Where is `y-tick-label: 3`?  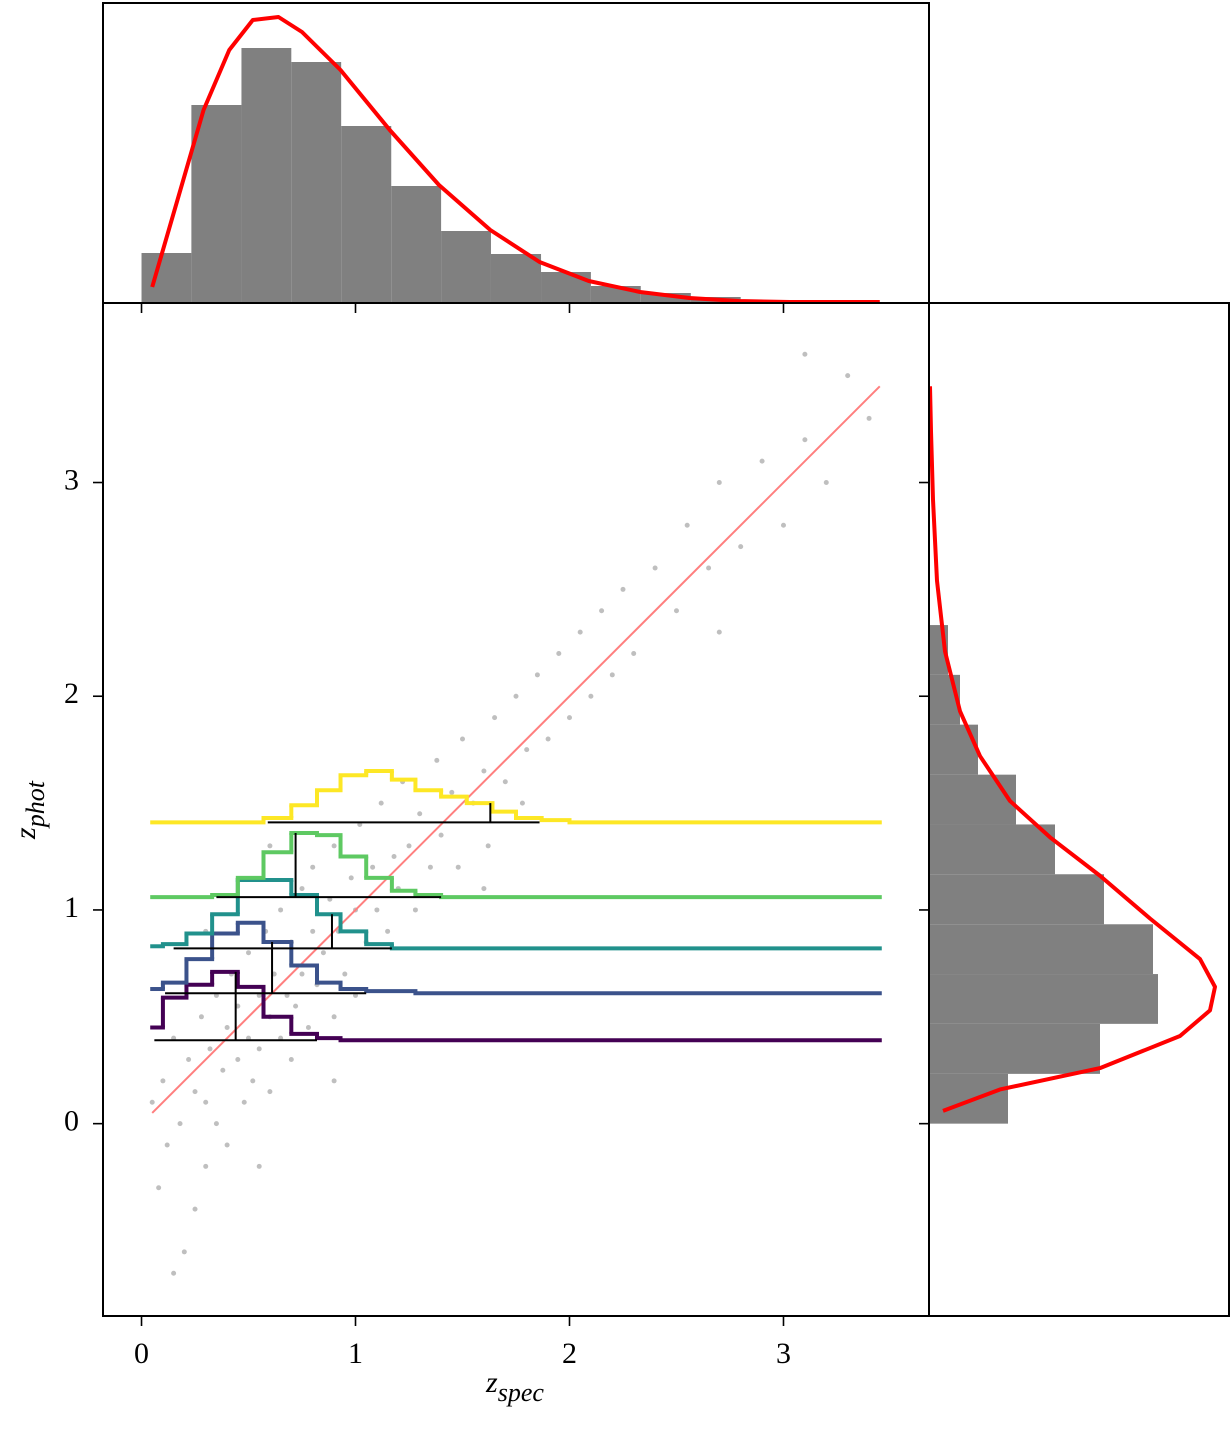
y-tick-label: 3 is located at coordinates (71, 479).